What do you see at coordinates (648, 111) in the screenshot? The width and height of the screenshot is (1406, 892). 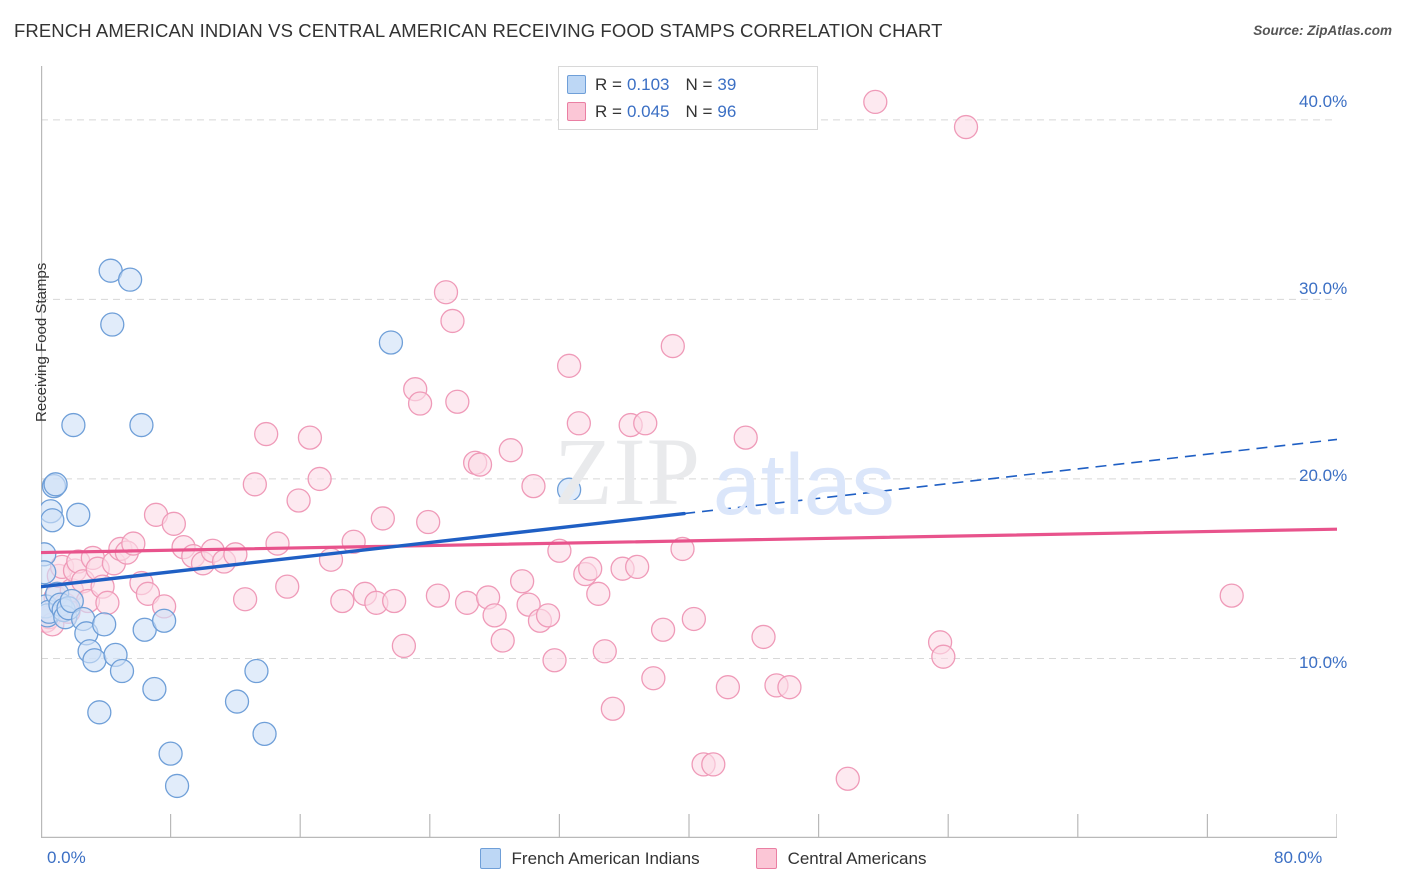 I see `r-value-pink: 0.045` at bounding box center [648, 111].